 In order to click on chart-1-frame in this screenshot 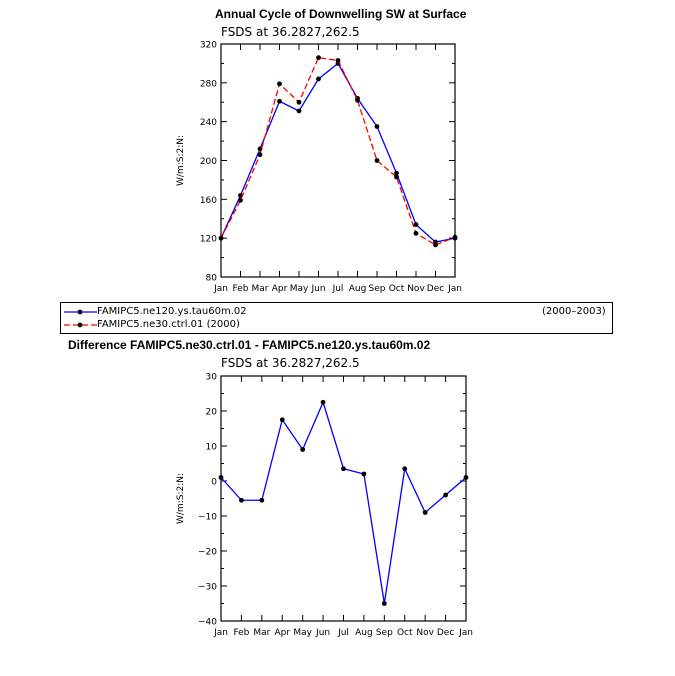, I will do `click(343, 498)`.